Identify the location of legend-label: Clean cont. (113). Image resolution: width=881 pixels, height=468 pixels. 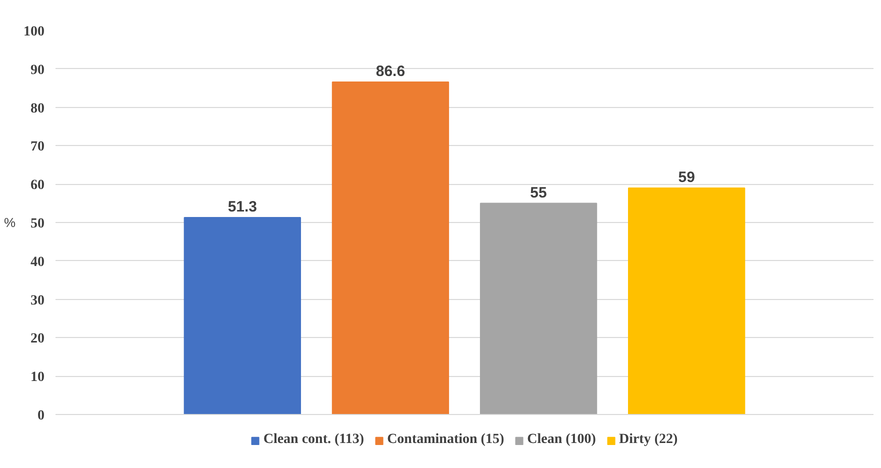
(313, 440).